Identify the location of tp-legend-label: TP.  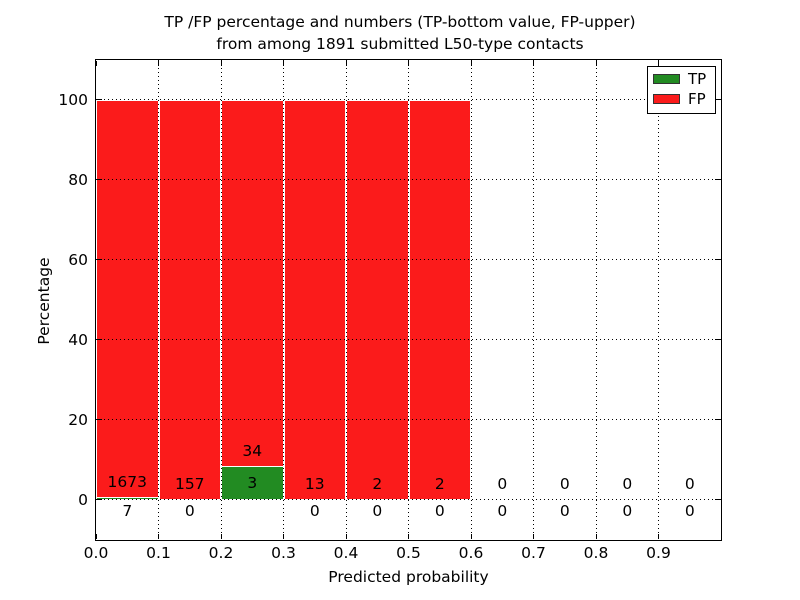
(697, 79).